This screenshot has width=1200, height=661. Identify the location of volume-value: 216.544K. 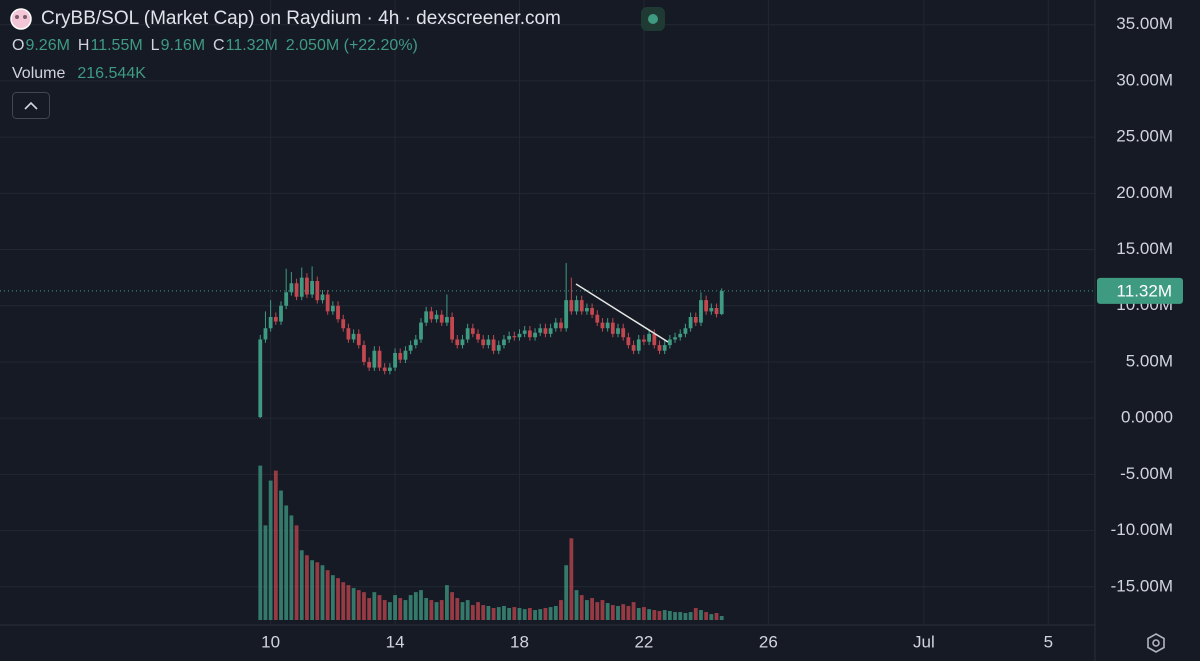
(111, 73).